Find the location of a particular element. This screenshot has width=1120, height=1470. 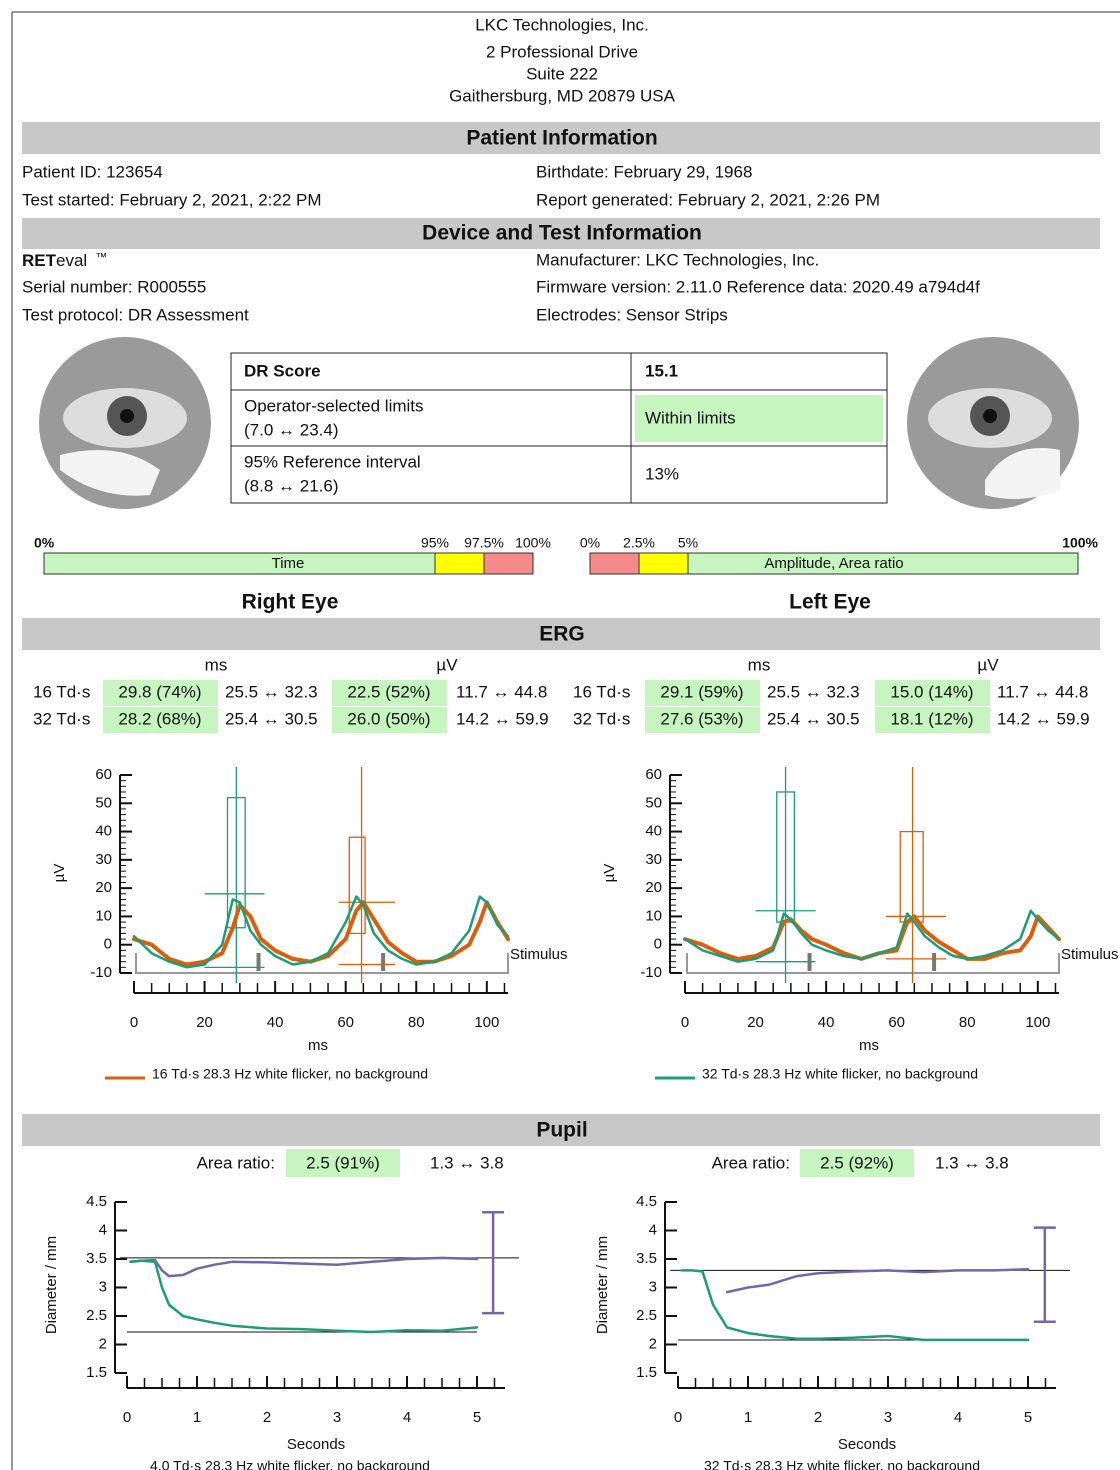

patient-id: Patient ID: 123654 is located at coordinates (92, 171).